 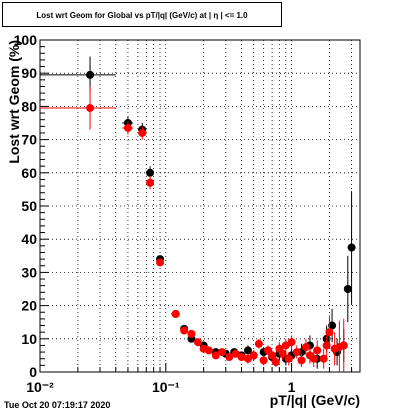 I want to click on y-axis-label: Lost wrt Geom (%), so click(x=14, y=102).